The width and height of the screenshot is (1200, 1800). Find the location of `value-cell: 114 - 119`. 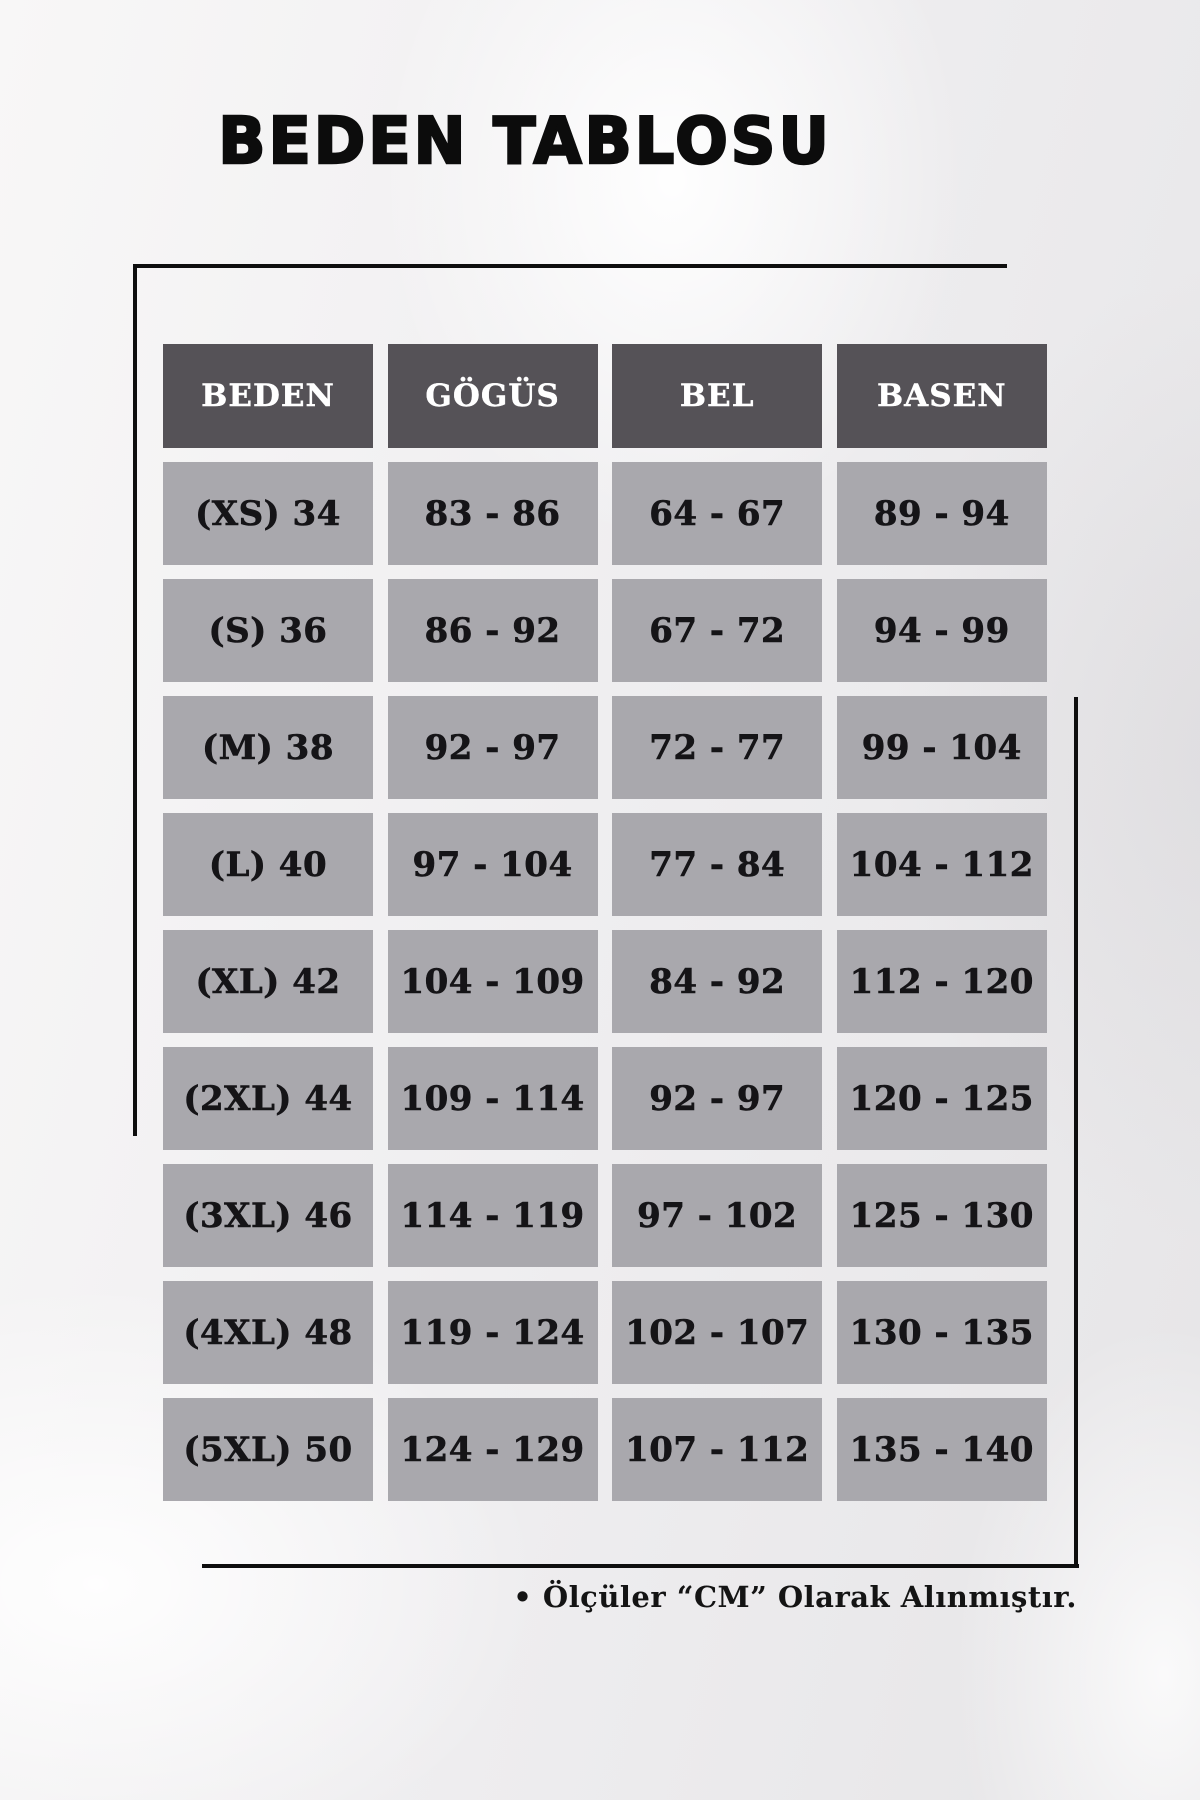

value-cell: 114 - 119 is located at coordinates (492, 1215).